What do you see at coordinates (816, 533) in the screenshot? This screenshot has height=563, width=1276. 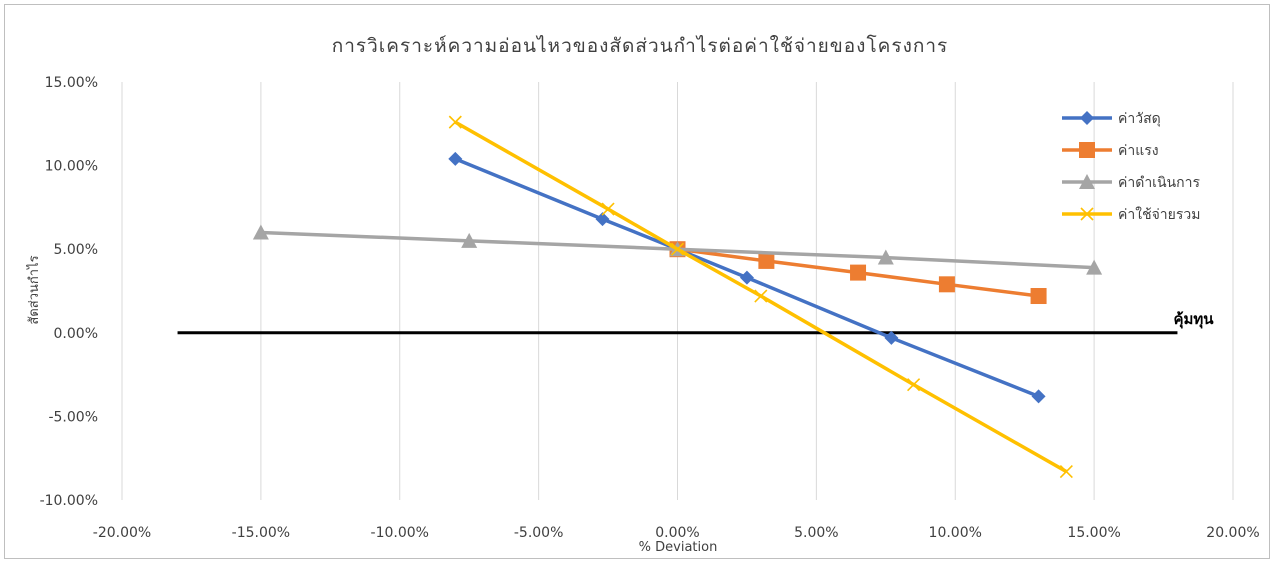 I see `x-tick-label: 5.00%` at bounding box center [816, 533].